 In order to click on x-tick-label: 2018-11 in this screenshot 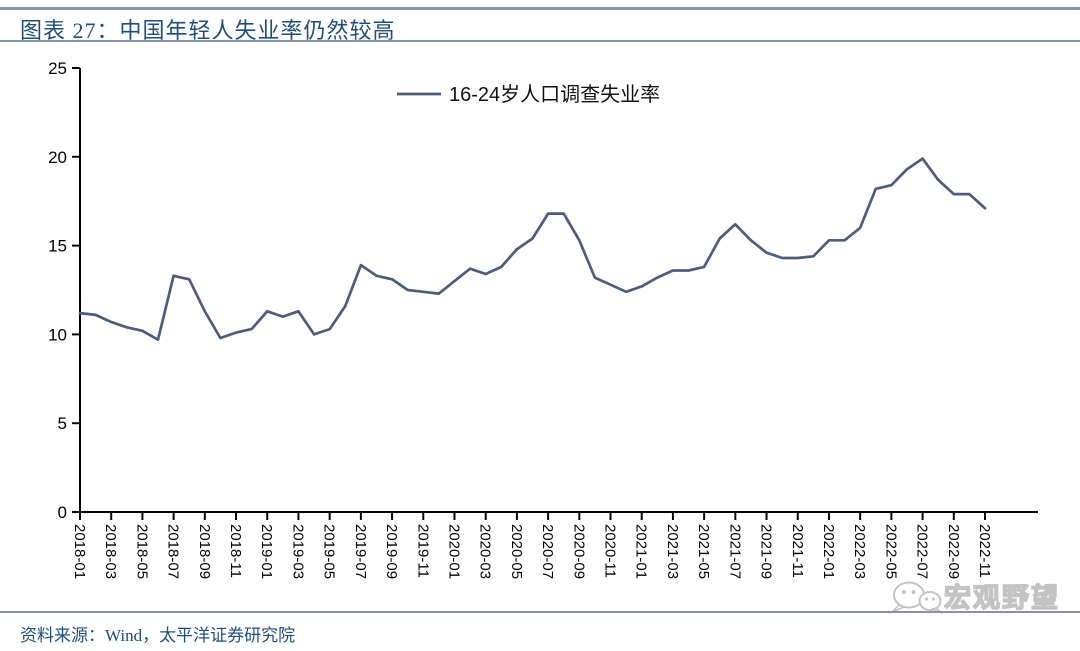, I will do `click(235, 551)`.